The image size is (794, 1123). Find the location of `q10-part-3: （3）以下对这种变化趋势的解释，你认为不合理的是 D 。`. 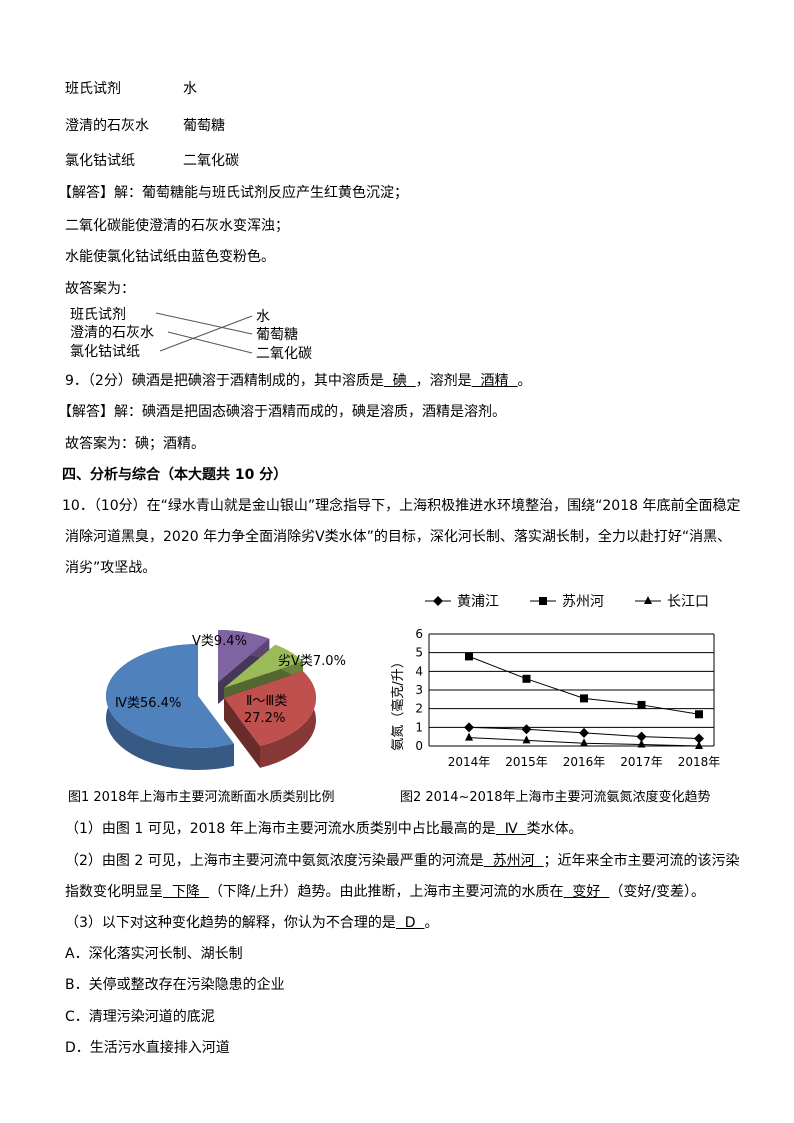

q10-part-3: （3）以下对这种变化趋势的解释，你认为不合理的是 D 。 is located at coordinates (252, 923).